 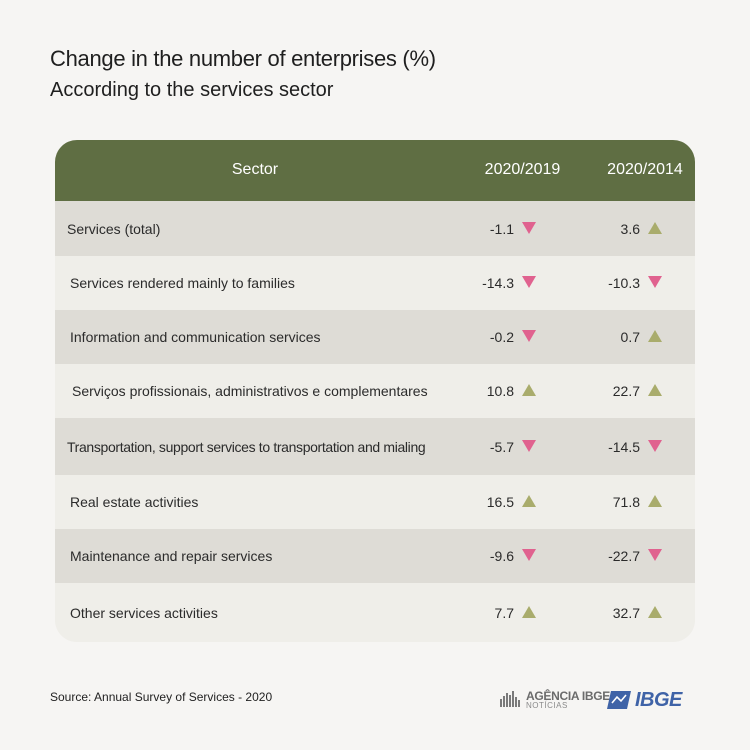 What do you see at coordinates (645, 169) in the screenshot?
I see `column-header-2020-2014: 2020/2014` at bounding box center [645, 169].